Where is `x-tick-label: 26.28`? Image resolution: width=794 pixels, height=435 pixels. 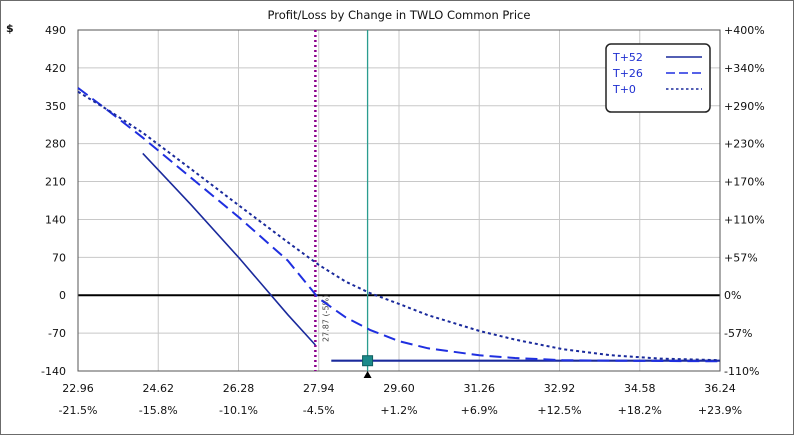
x-tick-label: 26.28 is located at coordinates (239, 388).